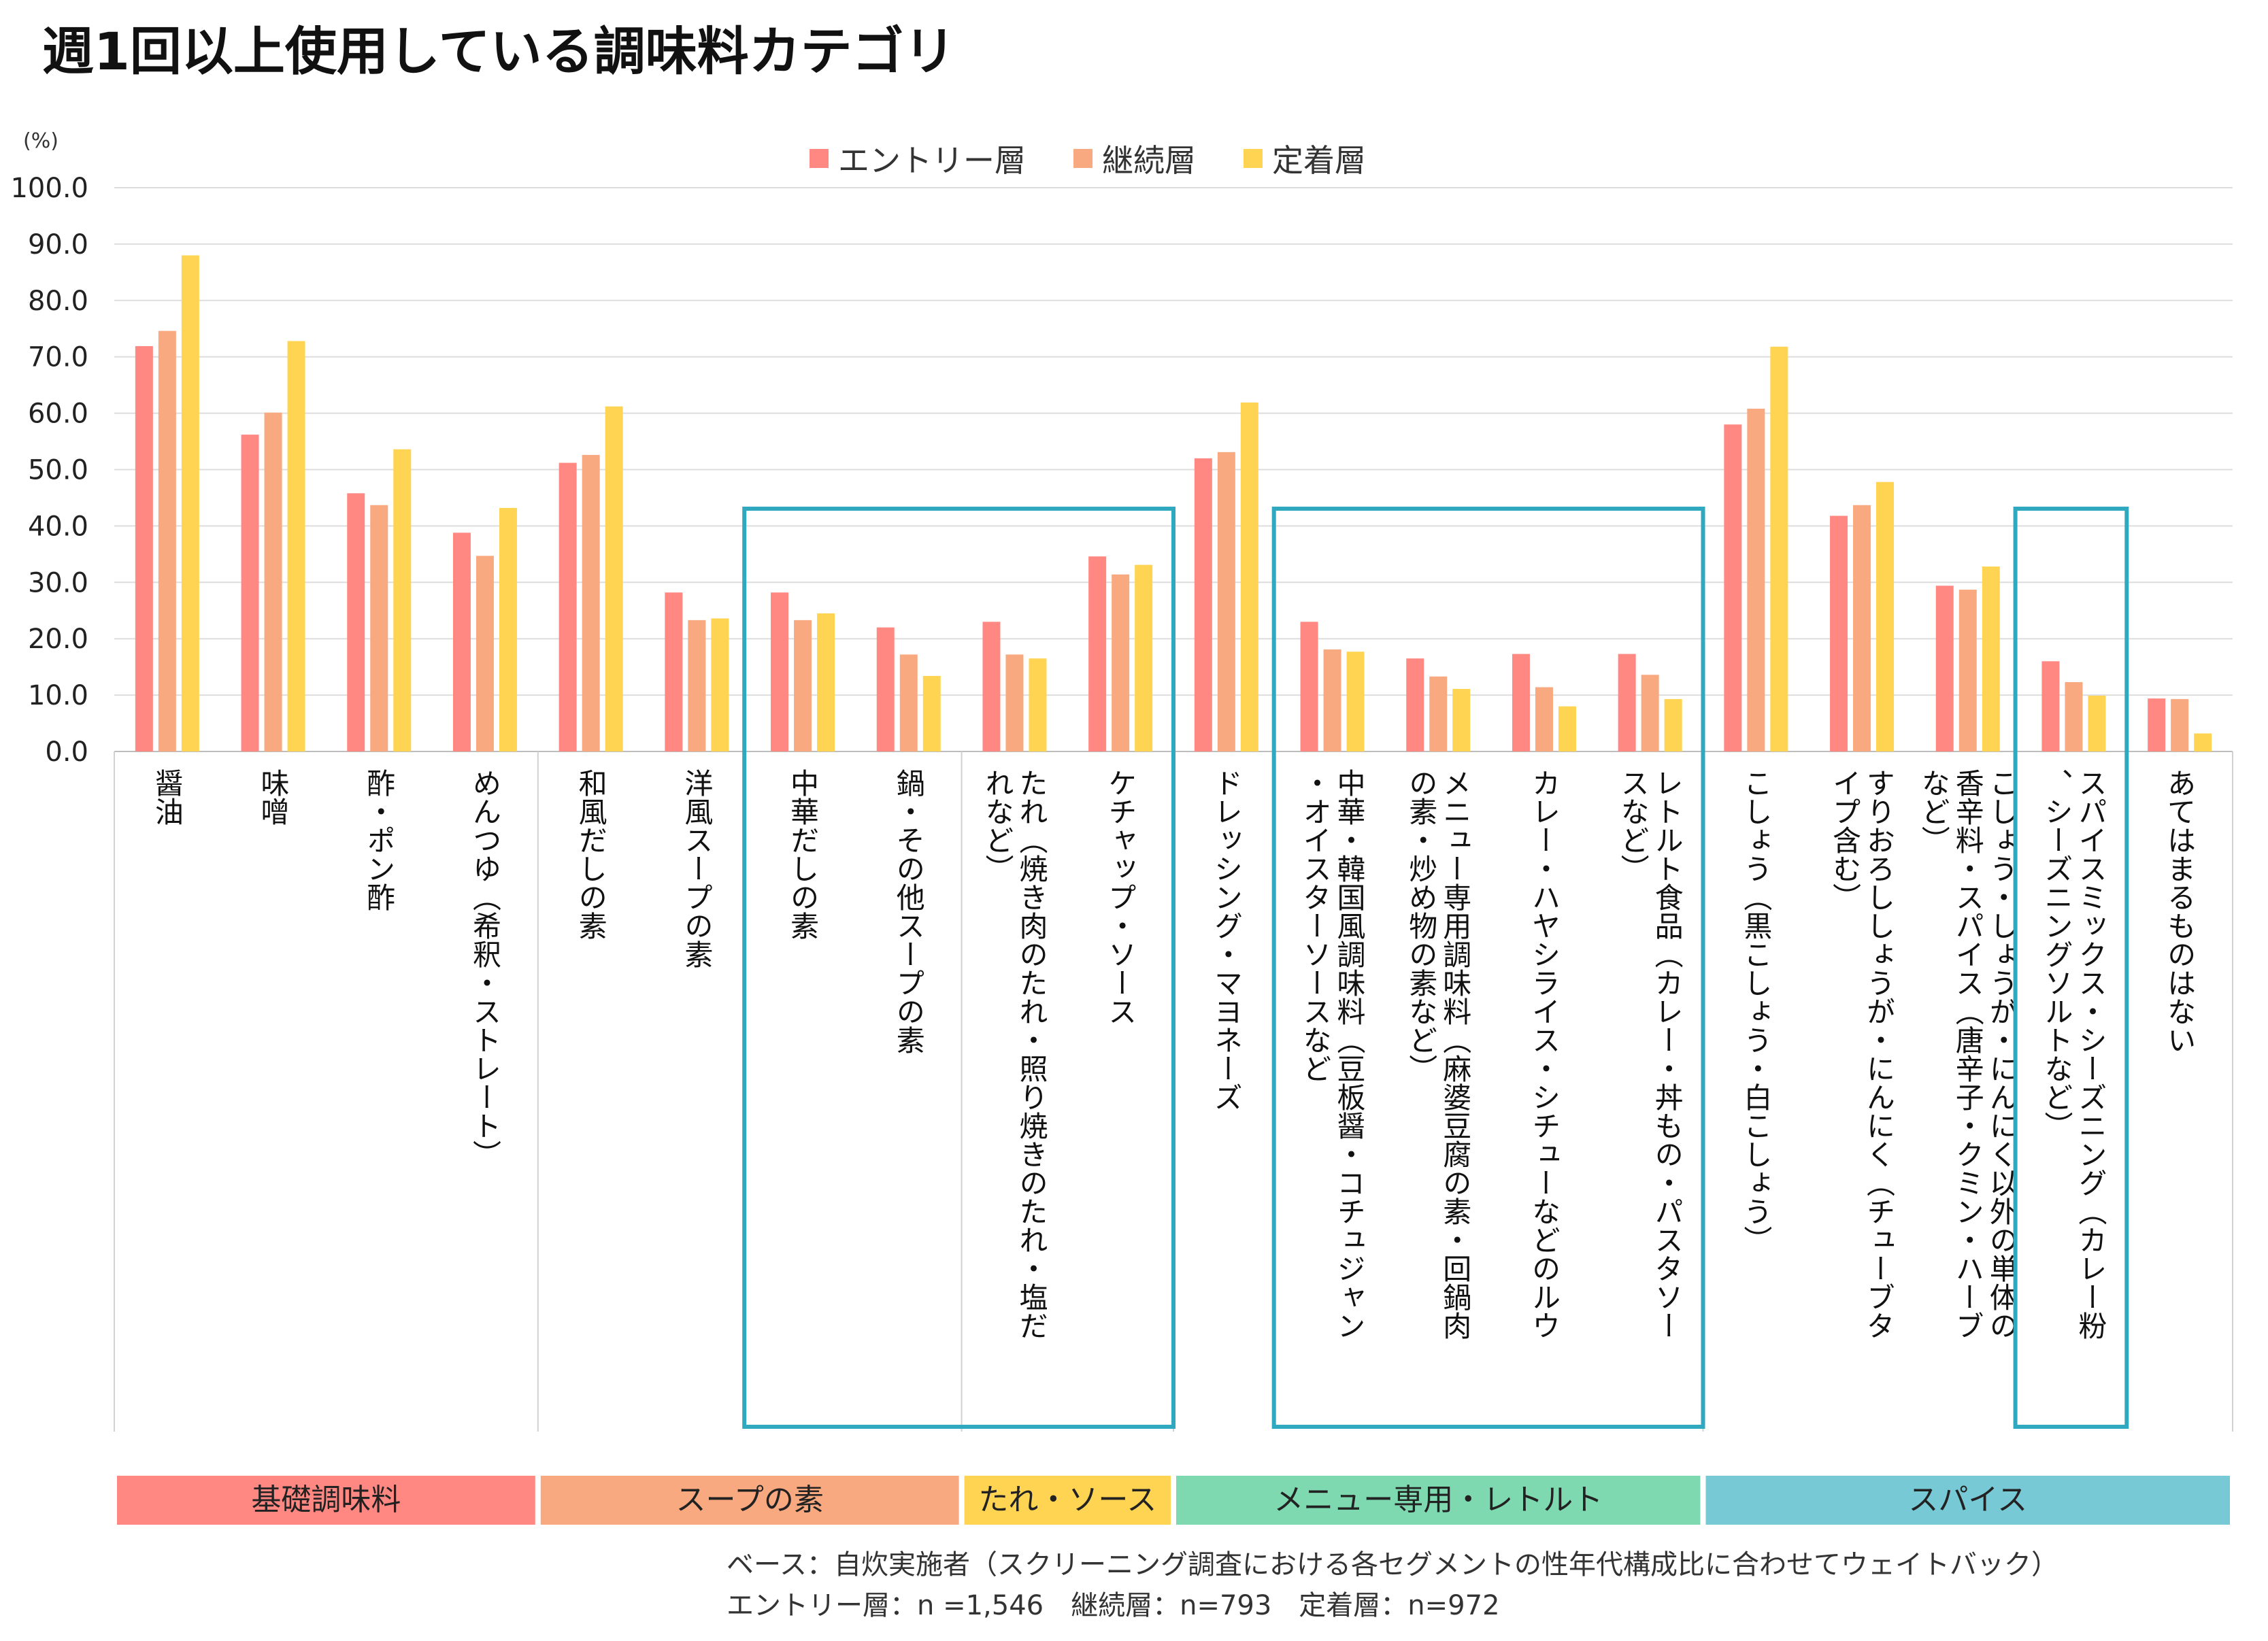  I want to click on category-label: 中華・韓国風調味料（豆板醤・コチュジャン・オイスターソースなど, so click(1333, 1054).